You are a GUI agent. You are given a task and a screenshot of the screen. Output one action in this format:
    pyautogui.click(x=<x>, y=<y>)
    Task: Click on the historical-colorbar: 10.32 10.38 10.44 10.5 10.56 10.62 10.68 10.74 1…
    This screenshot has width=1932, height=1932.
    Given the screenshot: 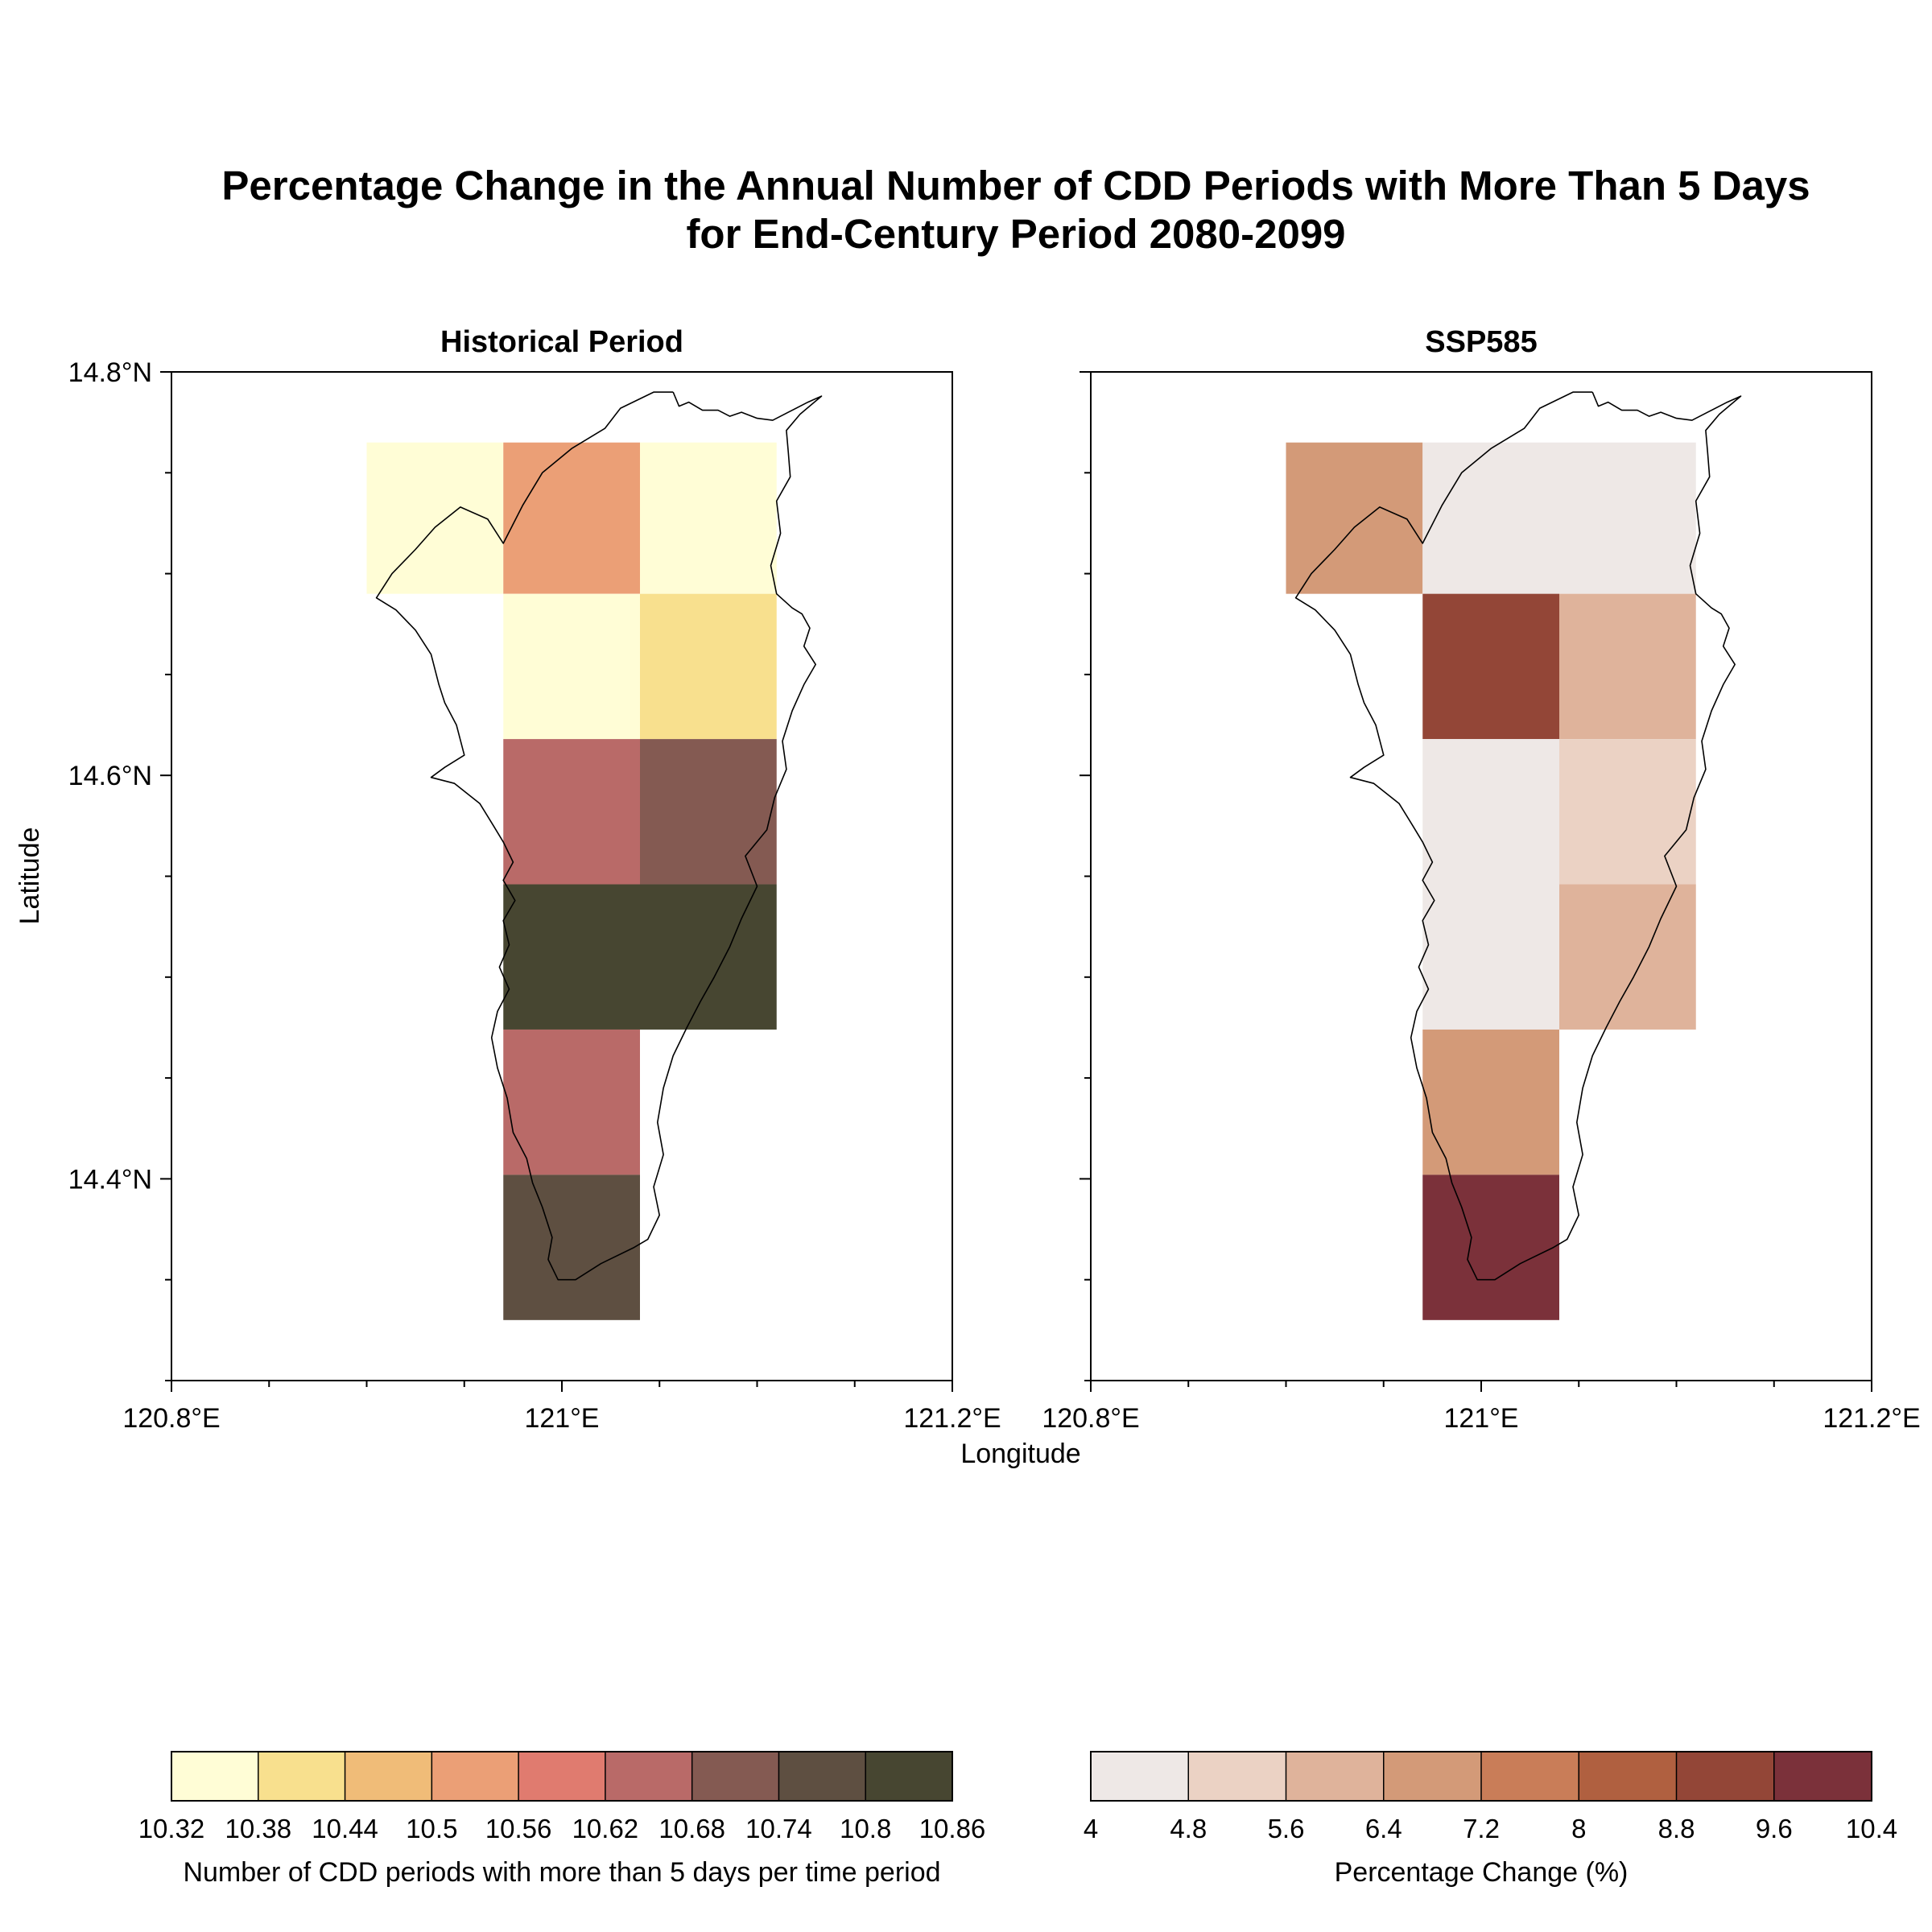 What is the action you would take?
    pyautogui.click(x=562, y=1819)
    